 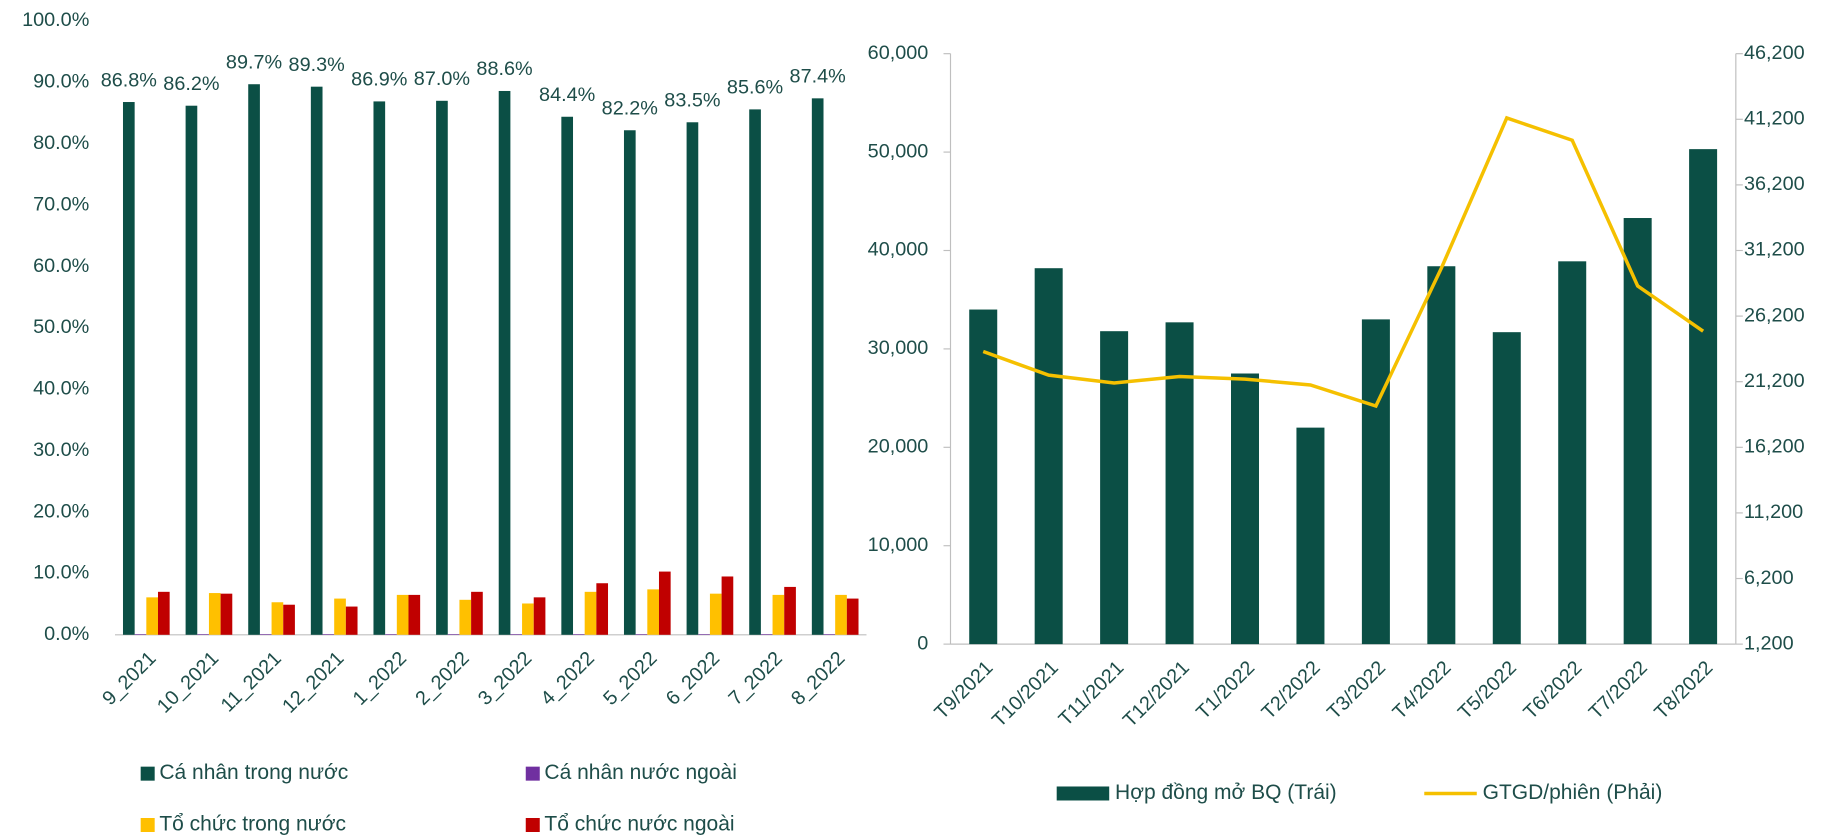 I want to click on data-label: 82.2%, so click(x=630, y=108).